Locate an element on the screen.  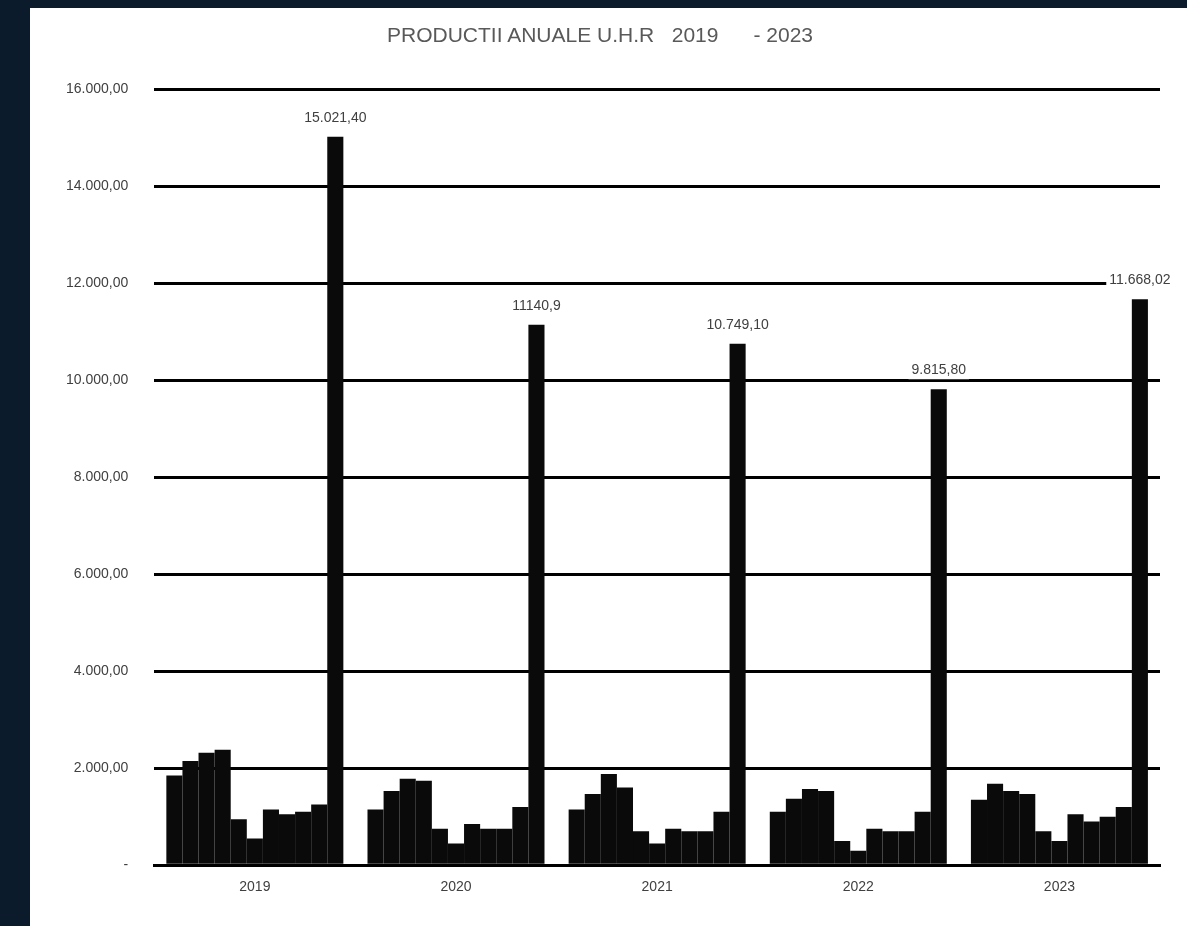
y-tick-label: 6.000,00 is located at coordinates (101, 573).